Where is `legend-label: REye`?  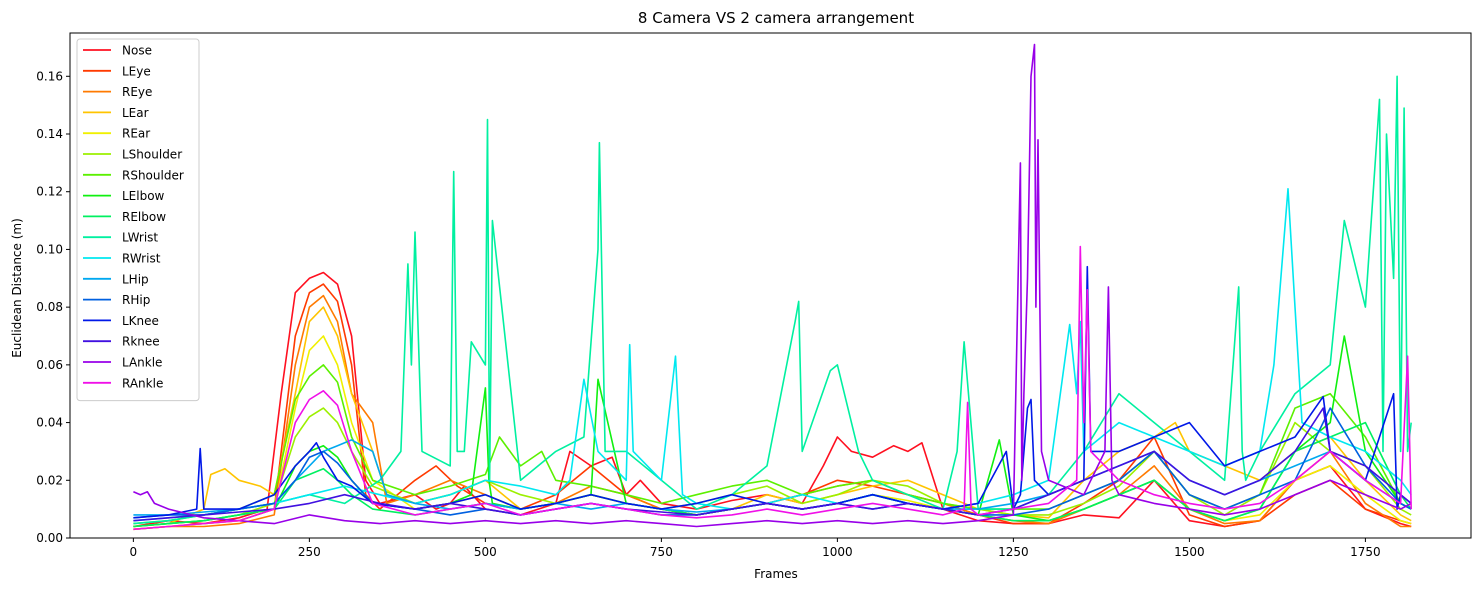 legend-label: REye is located at coordinates (137, 92).